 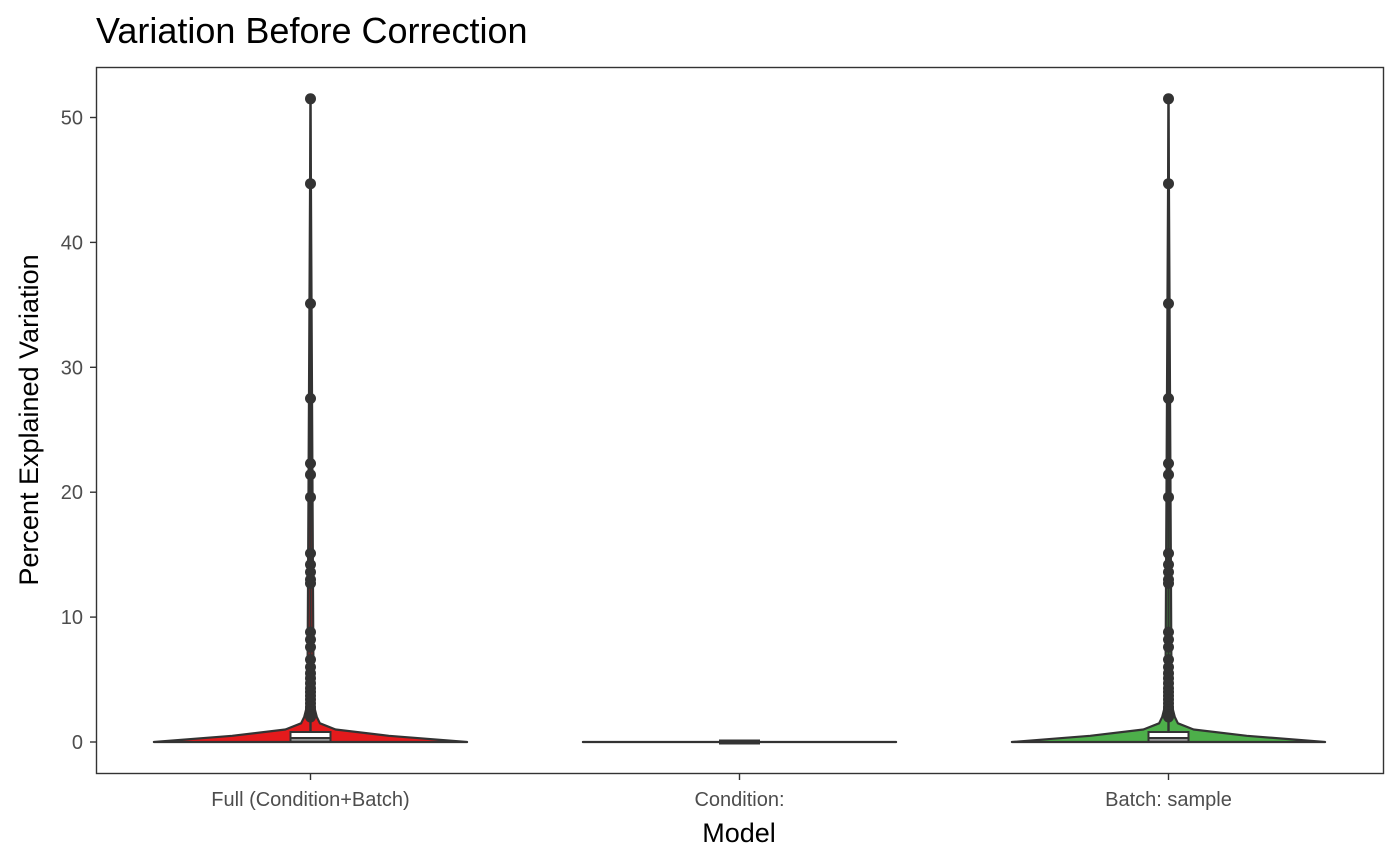 I want to click on y-tick-label: 0, so click(x=77, y=743).